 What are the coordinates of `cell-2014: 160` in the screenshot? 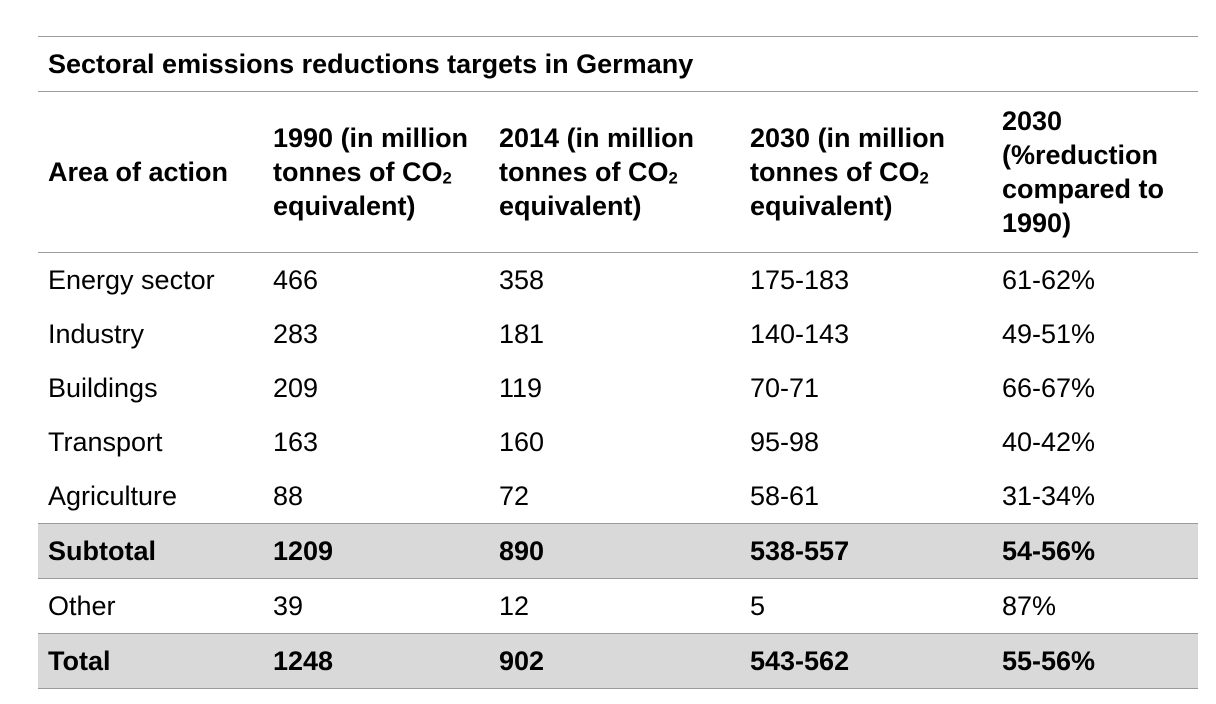 It's located at (522, 441).